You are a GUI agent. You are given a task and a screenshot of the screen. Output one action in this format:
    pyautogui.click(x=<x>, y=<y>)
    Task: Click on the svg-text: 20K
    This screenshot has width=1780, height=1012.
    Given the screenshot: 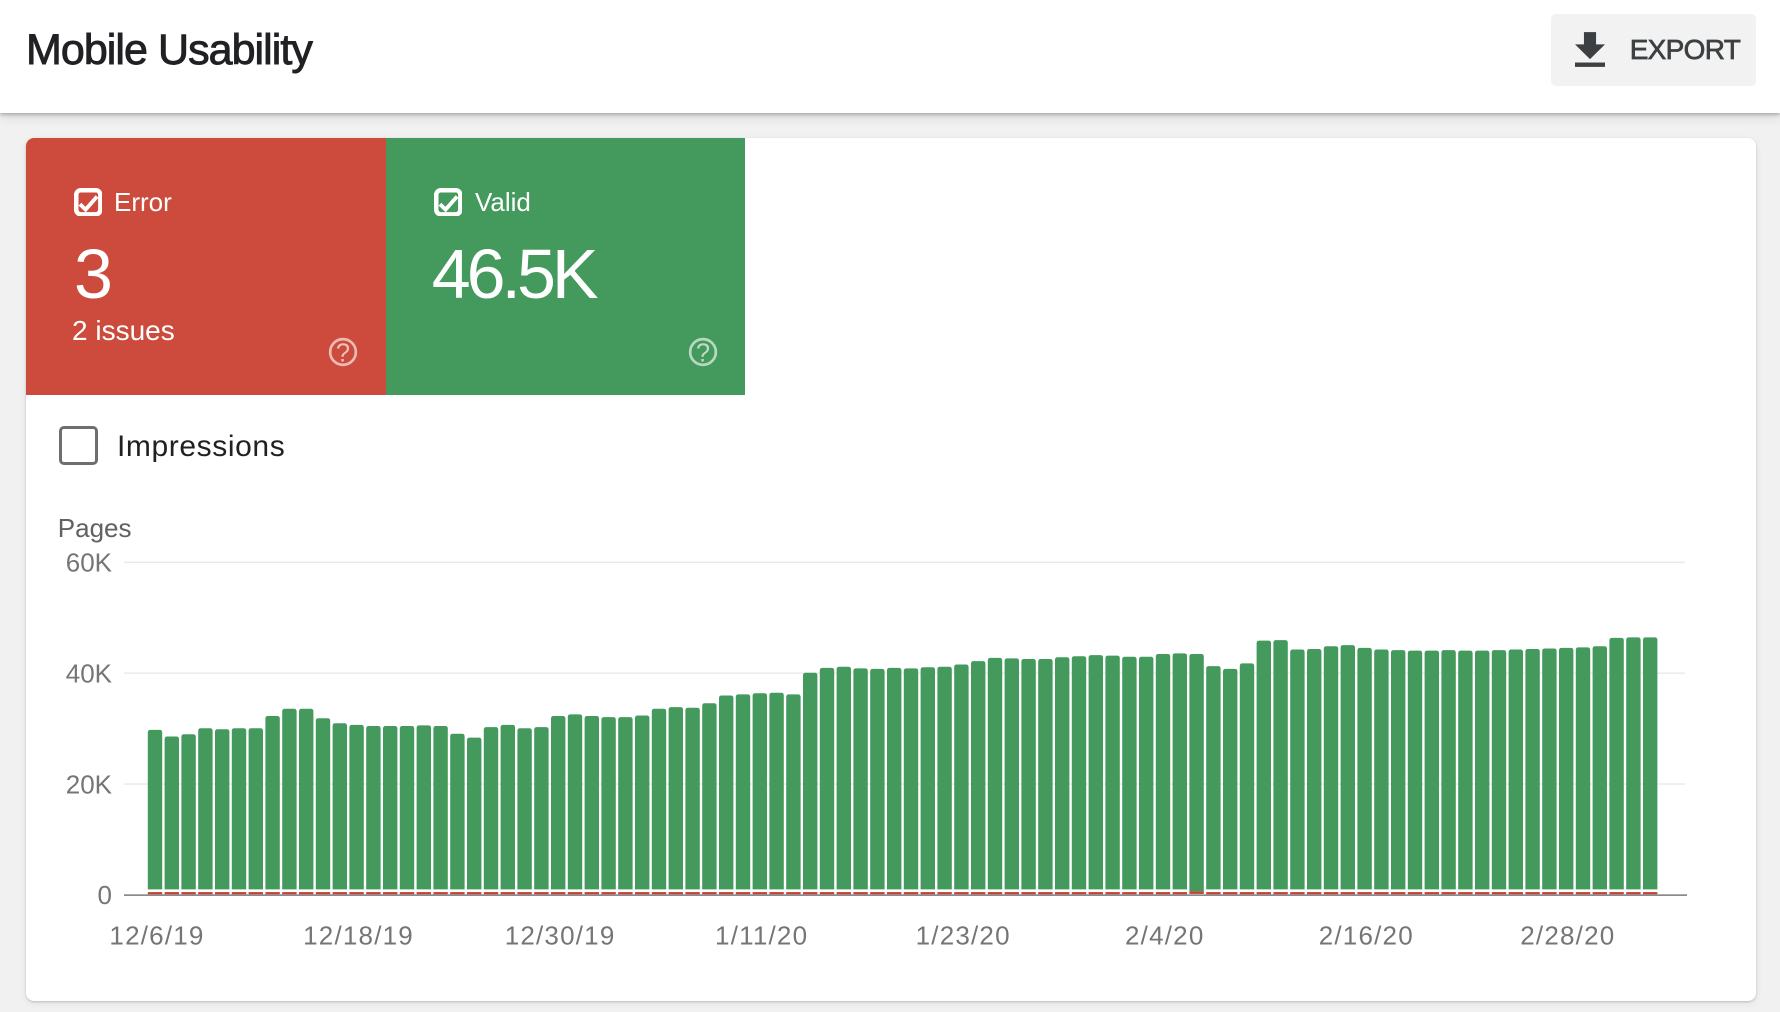 What is the action you would take?
    pyautogui.click(x=89, y=784)
    